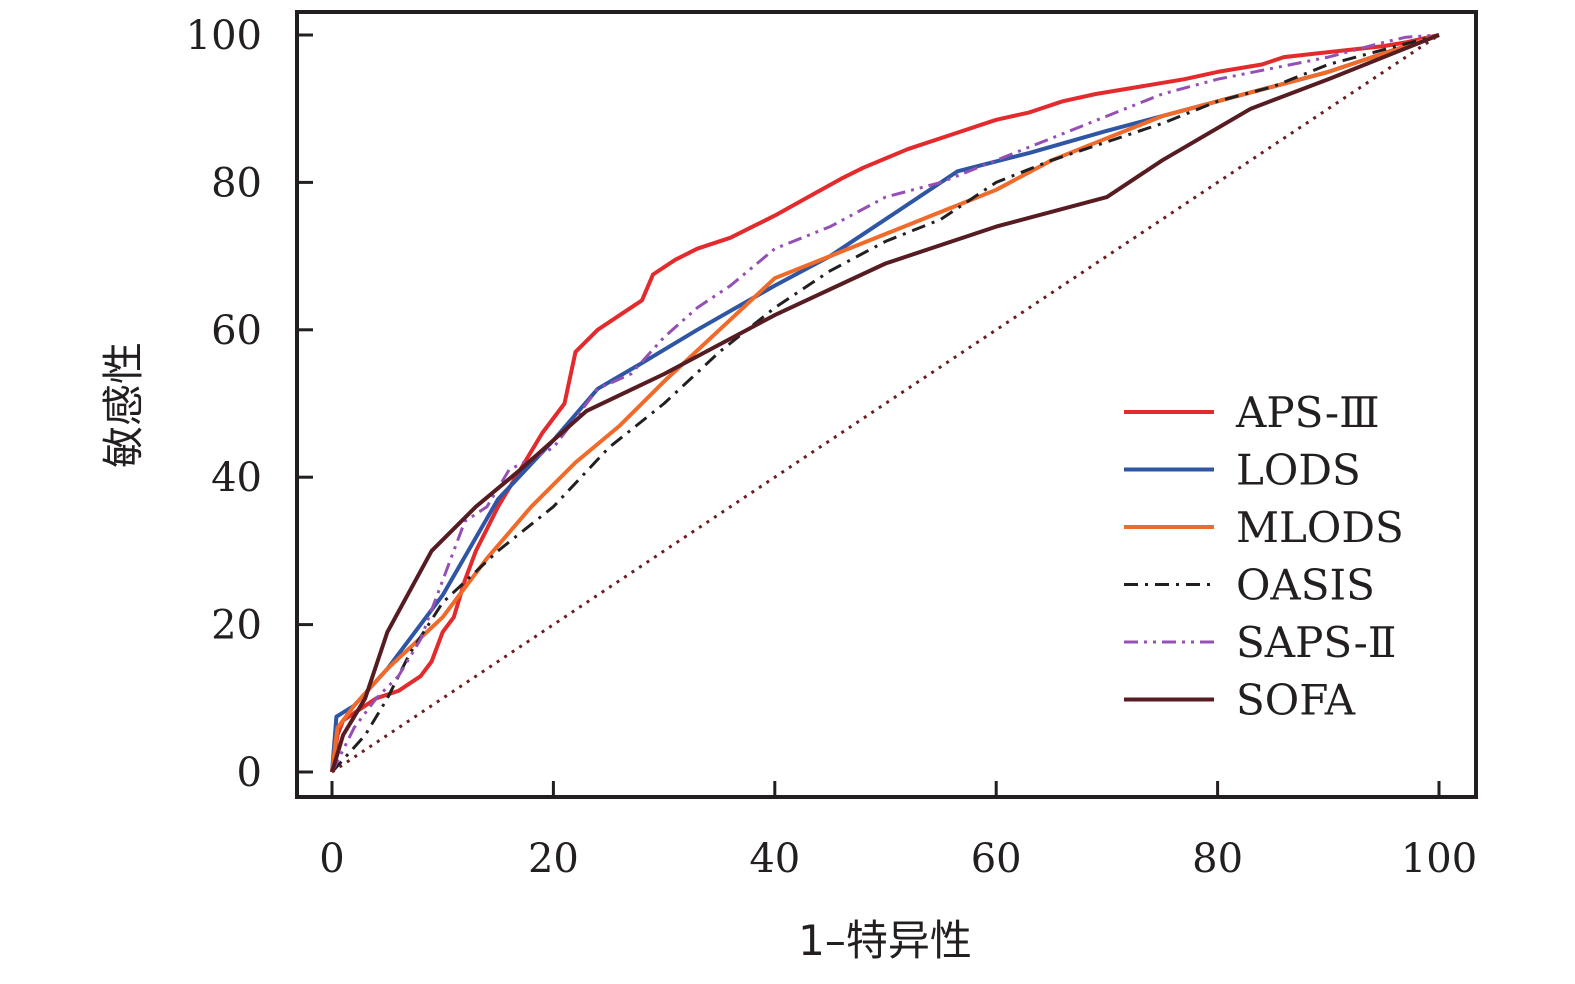 This screenshot has height=984, width=1575. I want to click on x-axis-title: 1–特异性, so click(885, 940).